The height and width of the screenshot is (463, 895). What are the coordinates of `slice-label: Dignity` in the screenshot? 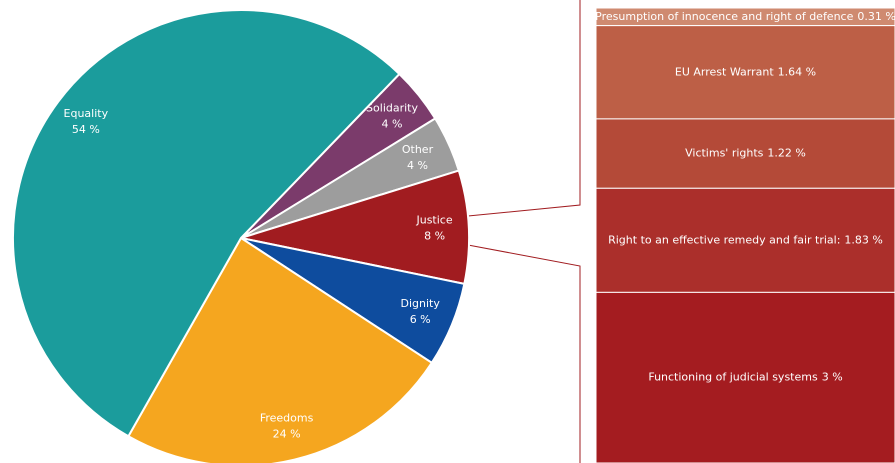 It's located at (420, 303).